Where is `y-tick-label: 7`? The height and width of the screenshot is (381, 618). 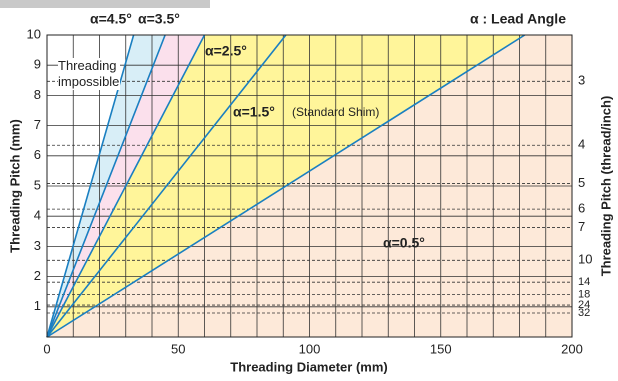
y-tick-label: 7 is located at coordinates (37, 124).